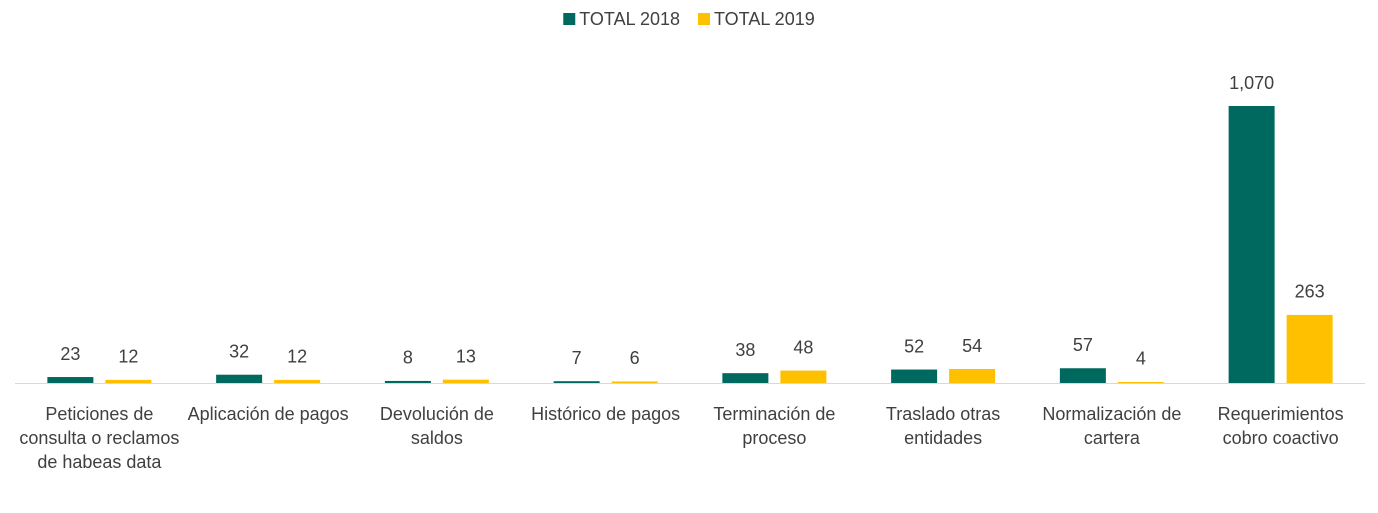 The image size is (1378, 513). What do you see at coordinates (803, 347) in the screenshot?
I see `data-label: 48` at bounding box center [803, 347].